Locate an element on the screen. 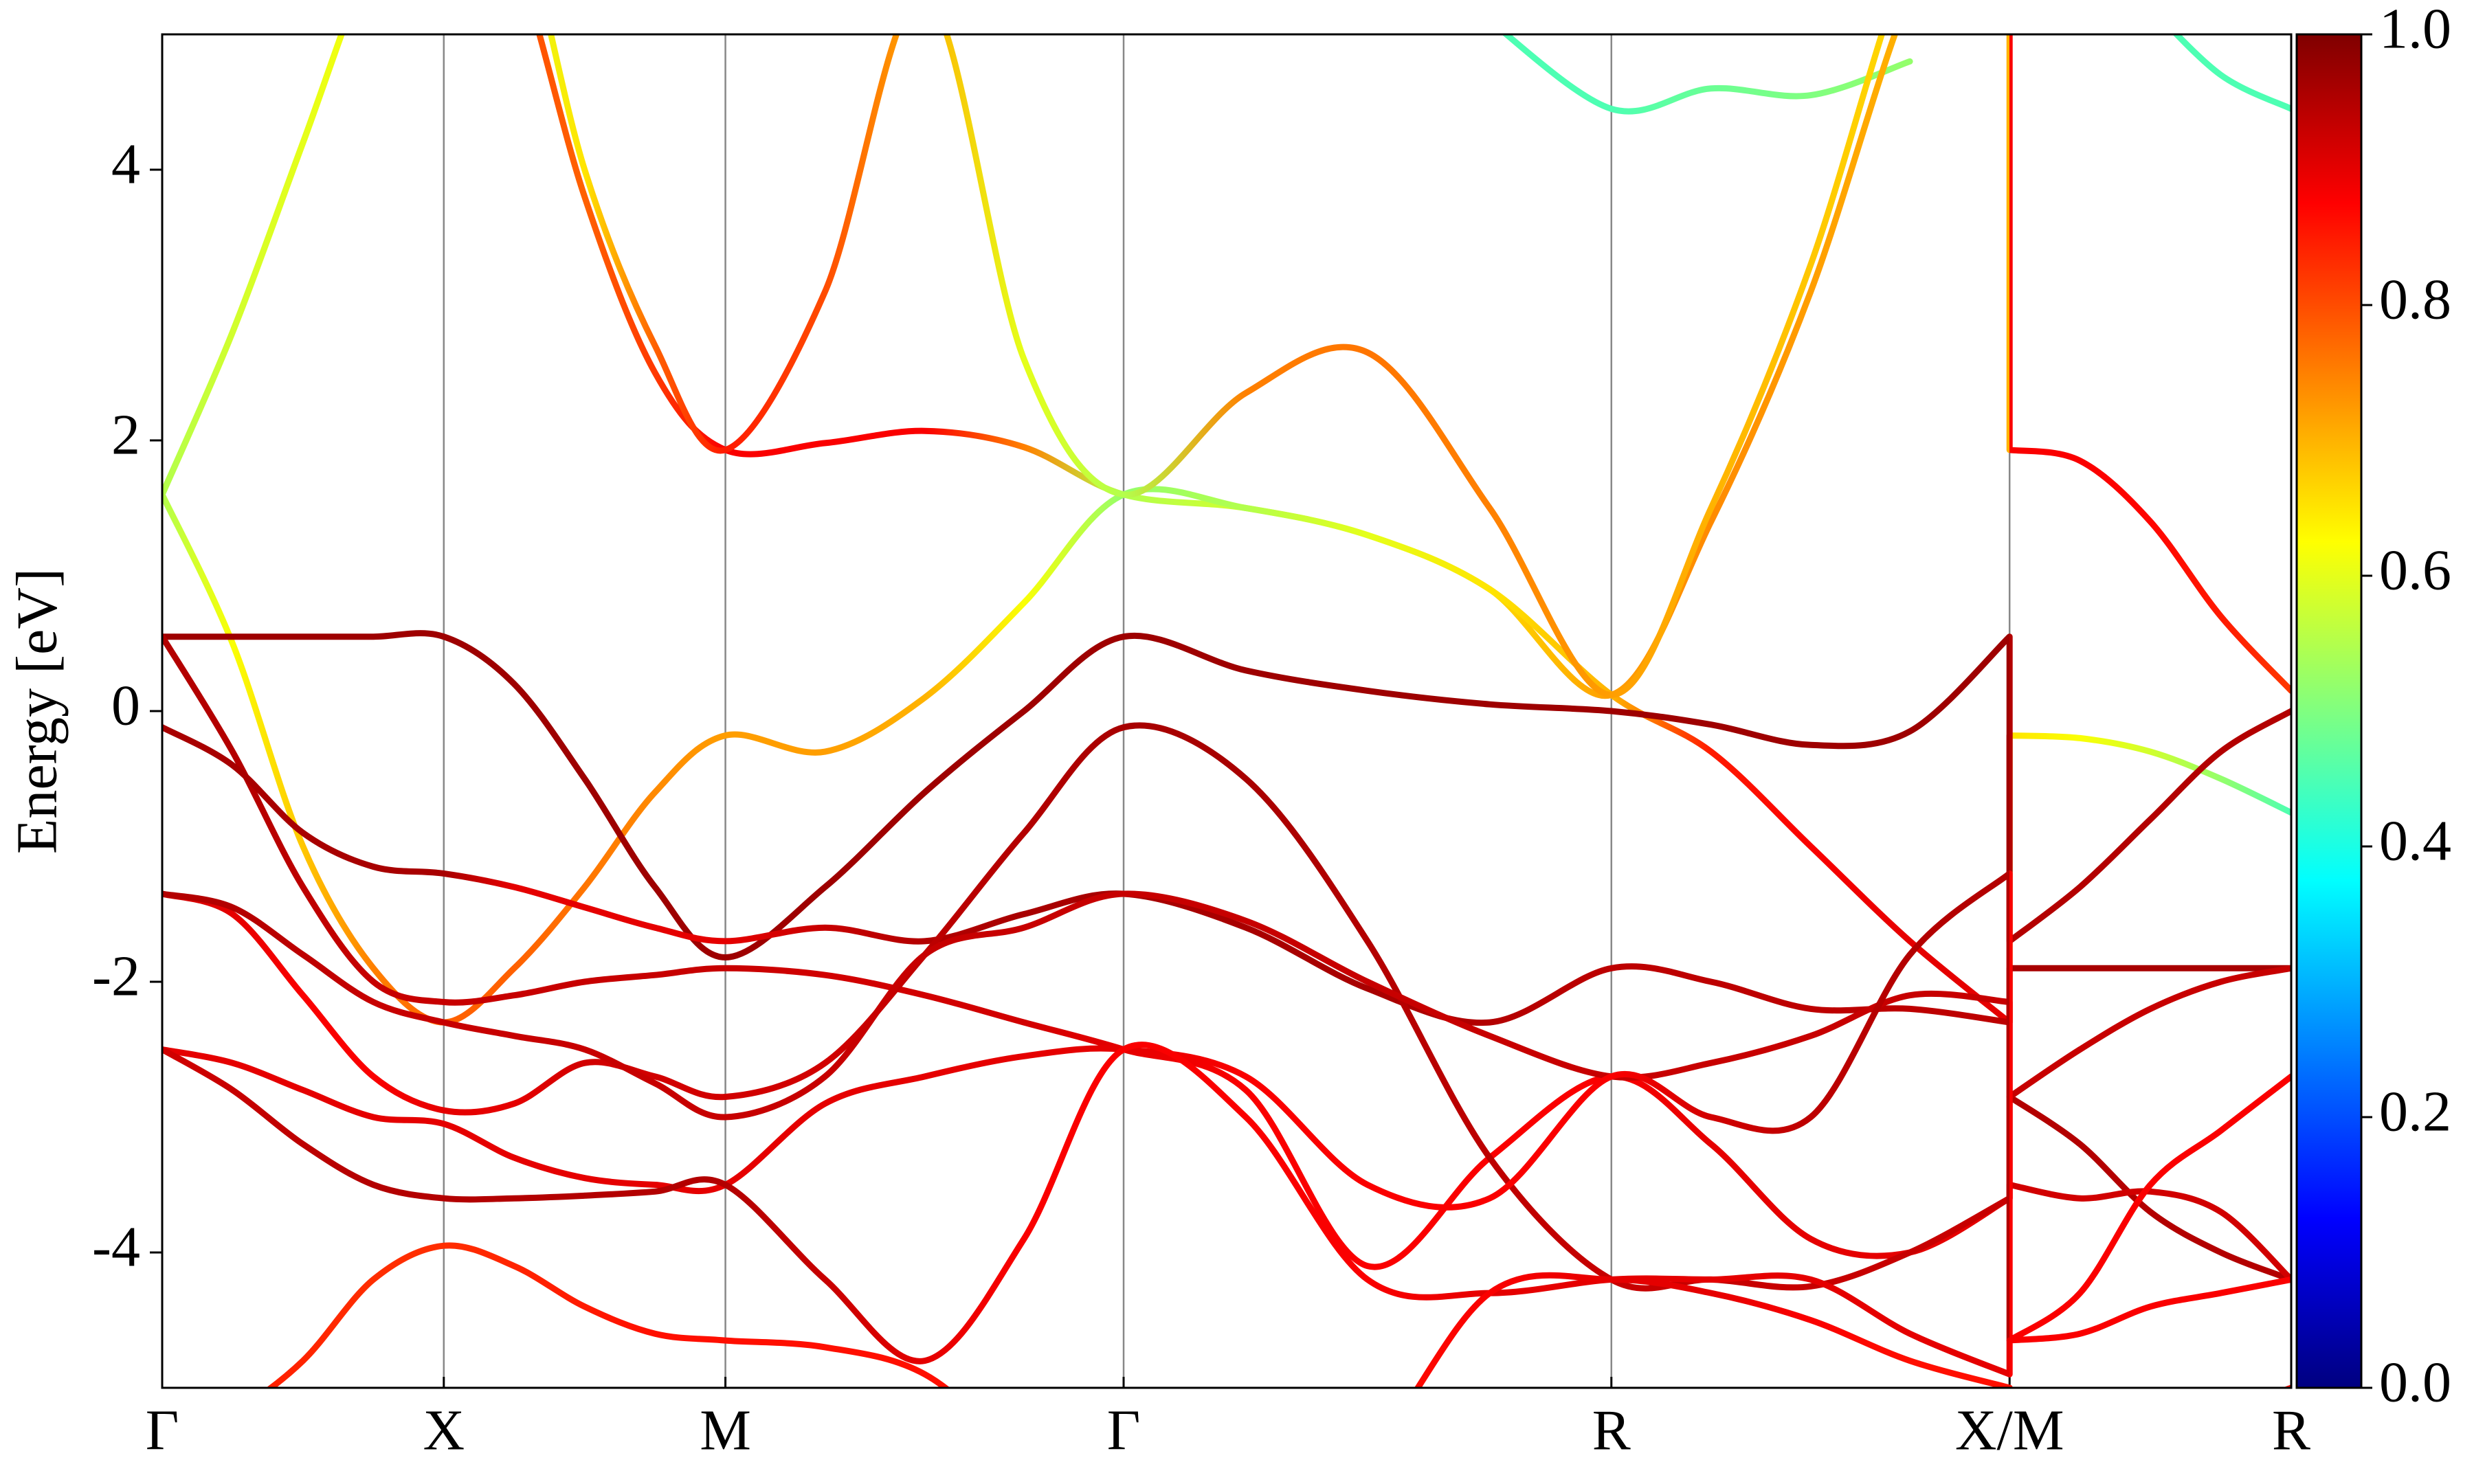 This screenshot has width=2474, height=1484. y-axis-label: Energy [eV] is located at coordinates (37, 711).